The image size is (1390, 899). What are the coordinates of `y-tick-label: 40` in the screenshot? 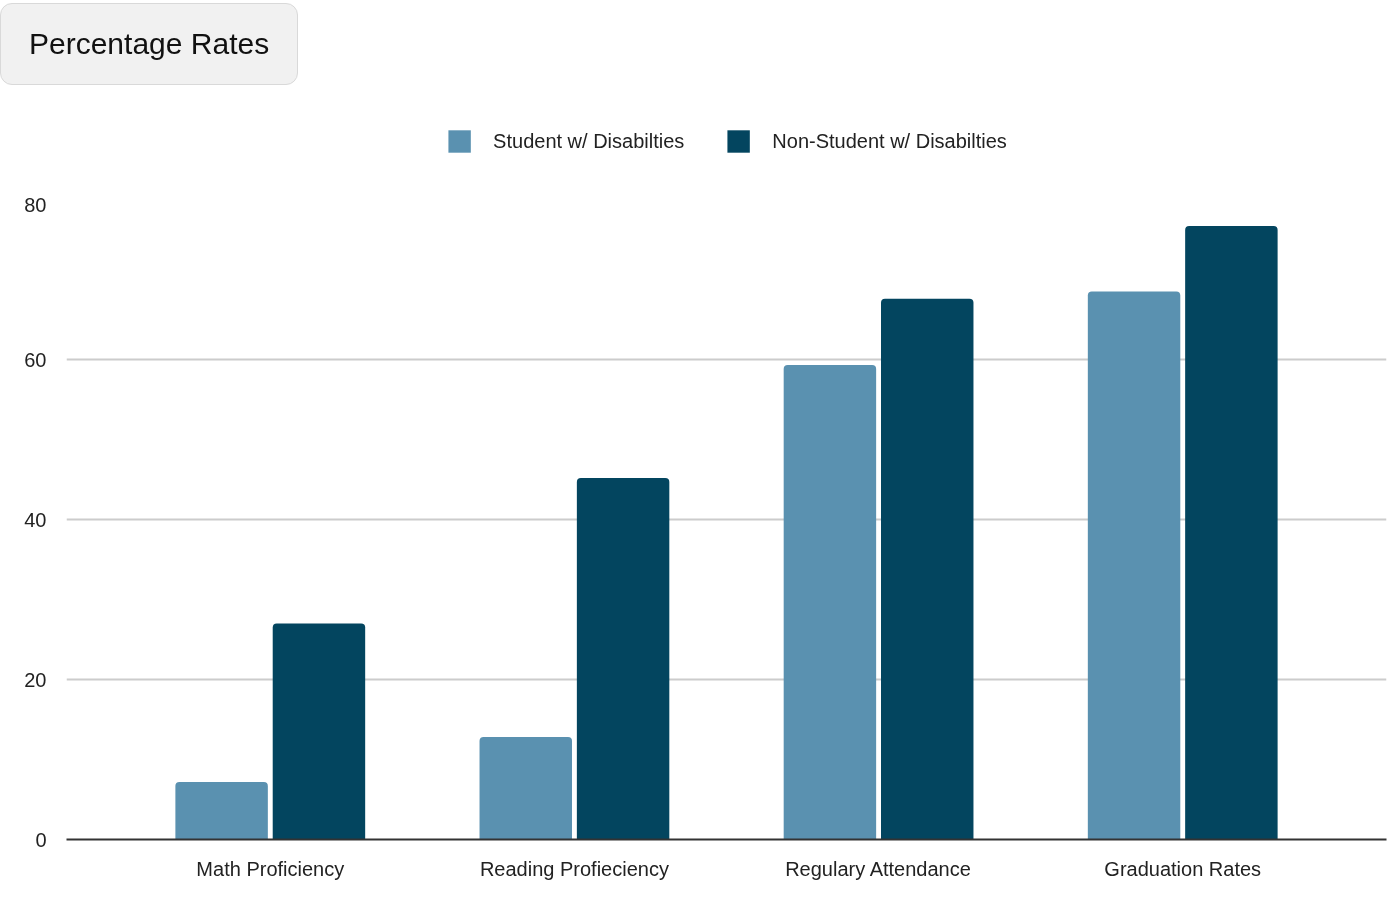 It's located at (35, 519).